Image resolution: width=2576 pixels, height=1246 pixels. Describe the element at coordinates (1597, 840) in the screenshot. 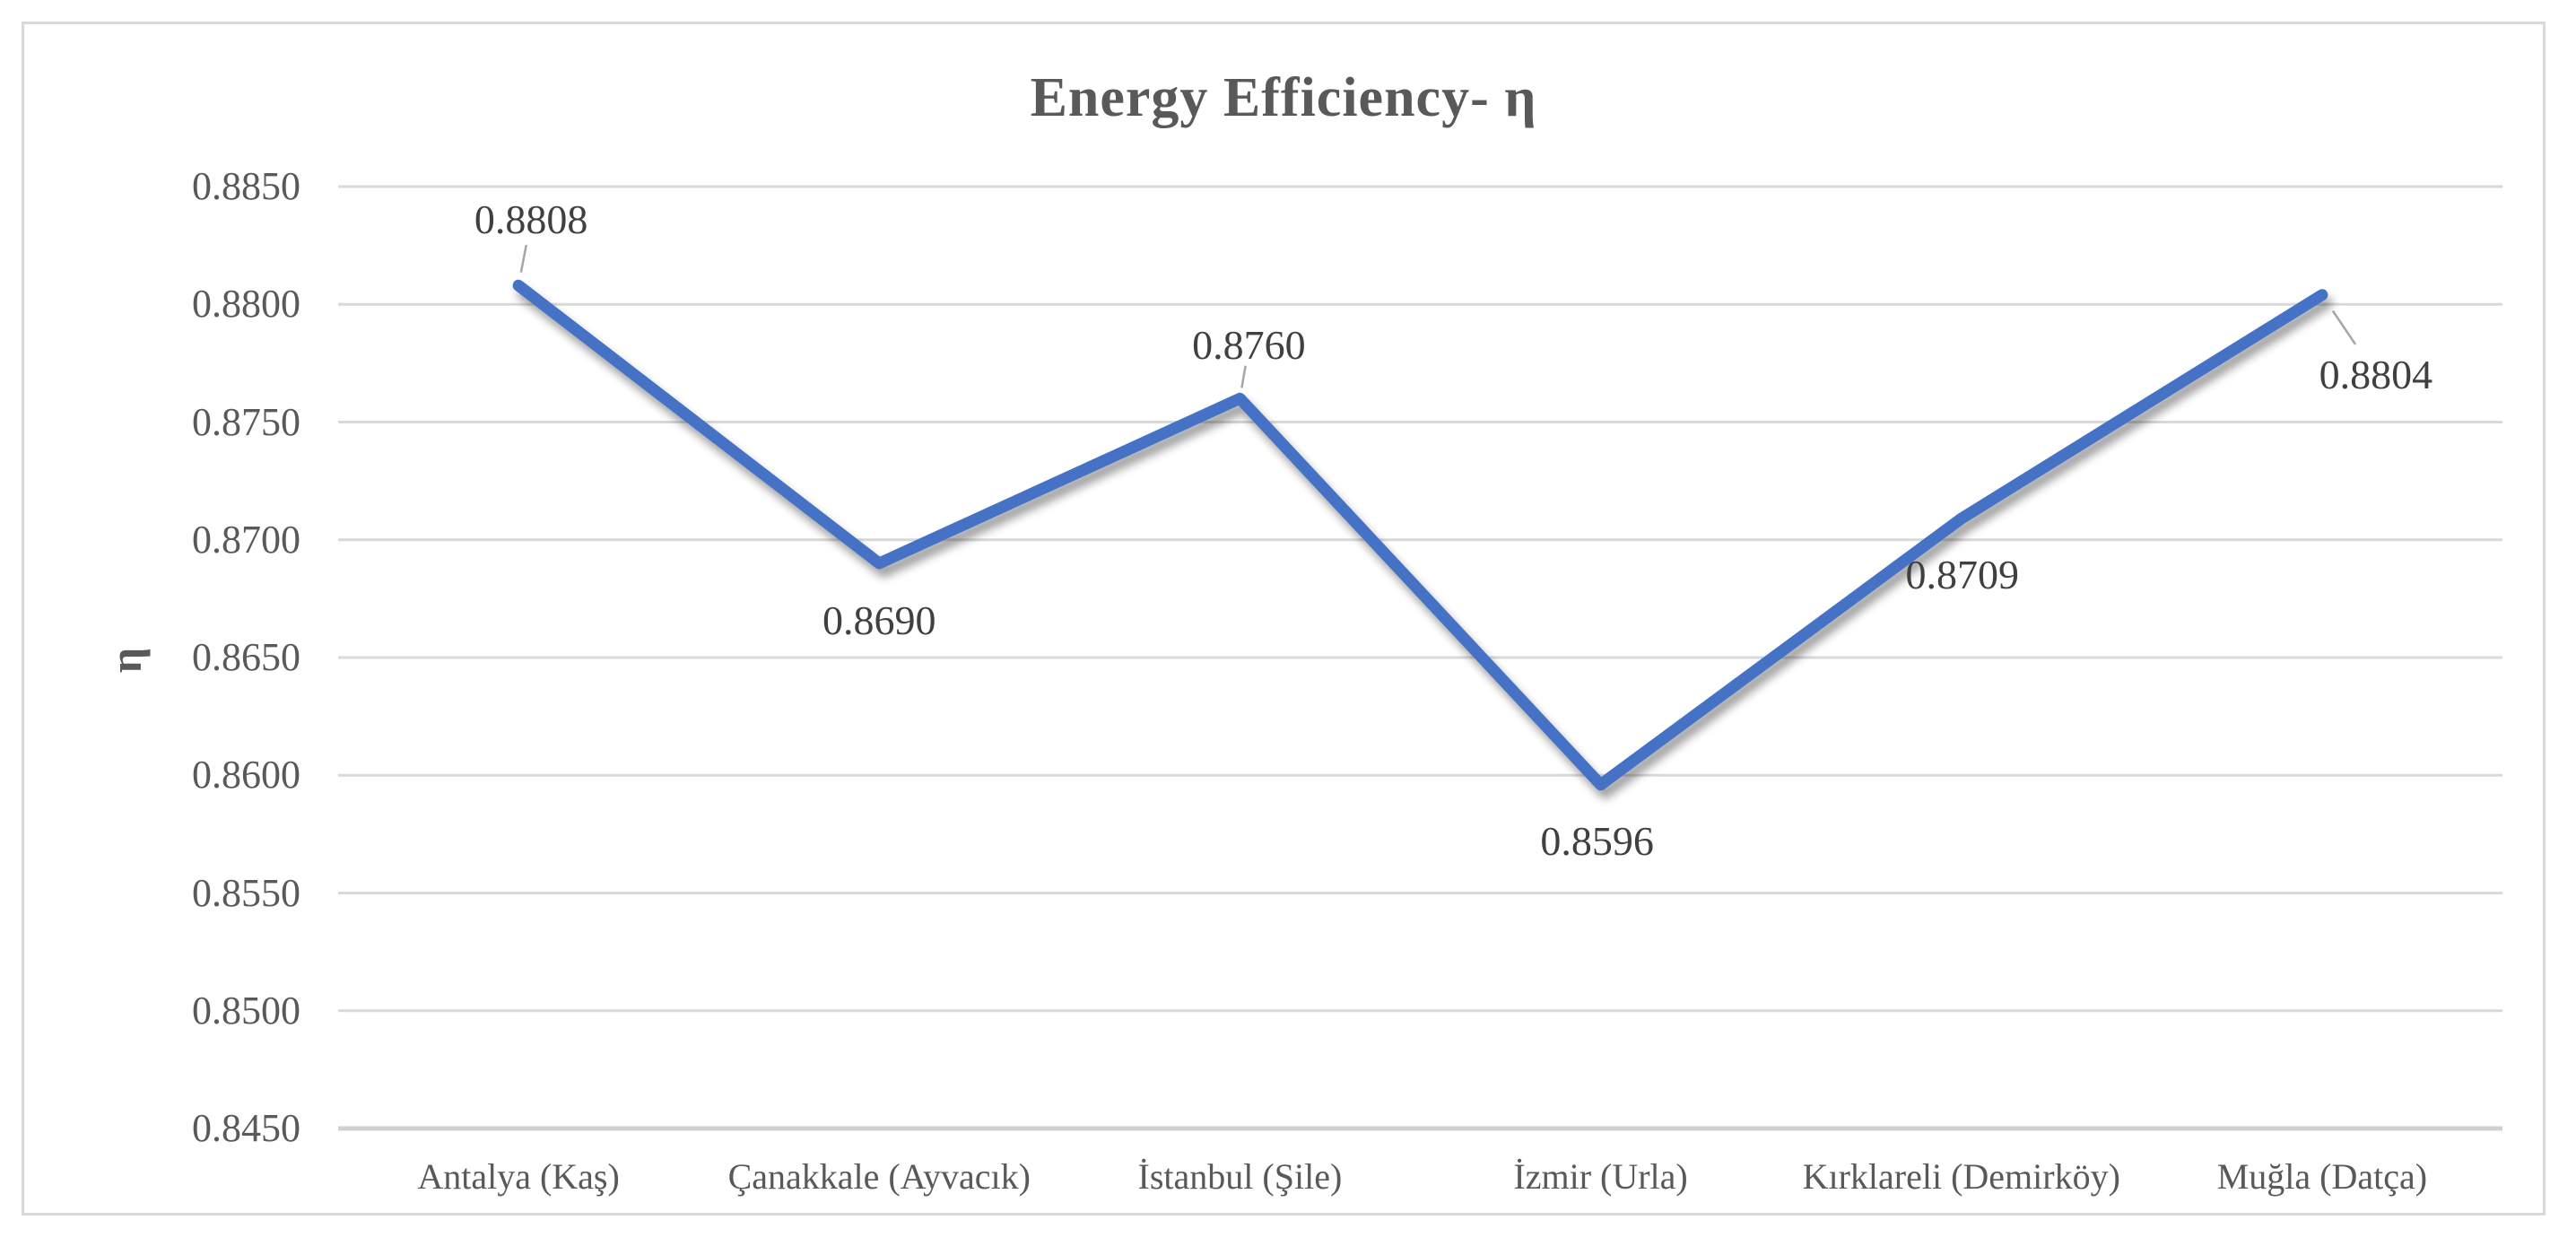

I see `data-label: 0.8596` at that location.